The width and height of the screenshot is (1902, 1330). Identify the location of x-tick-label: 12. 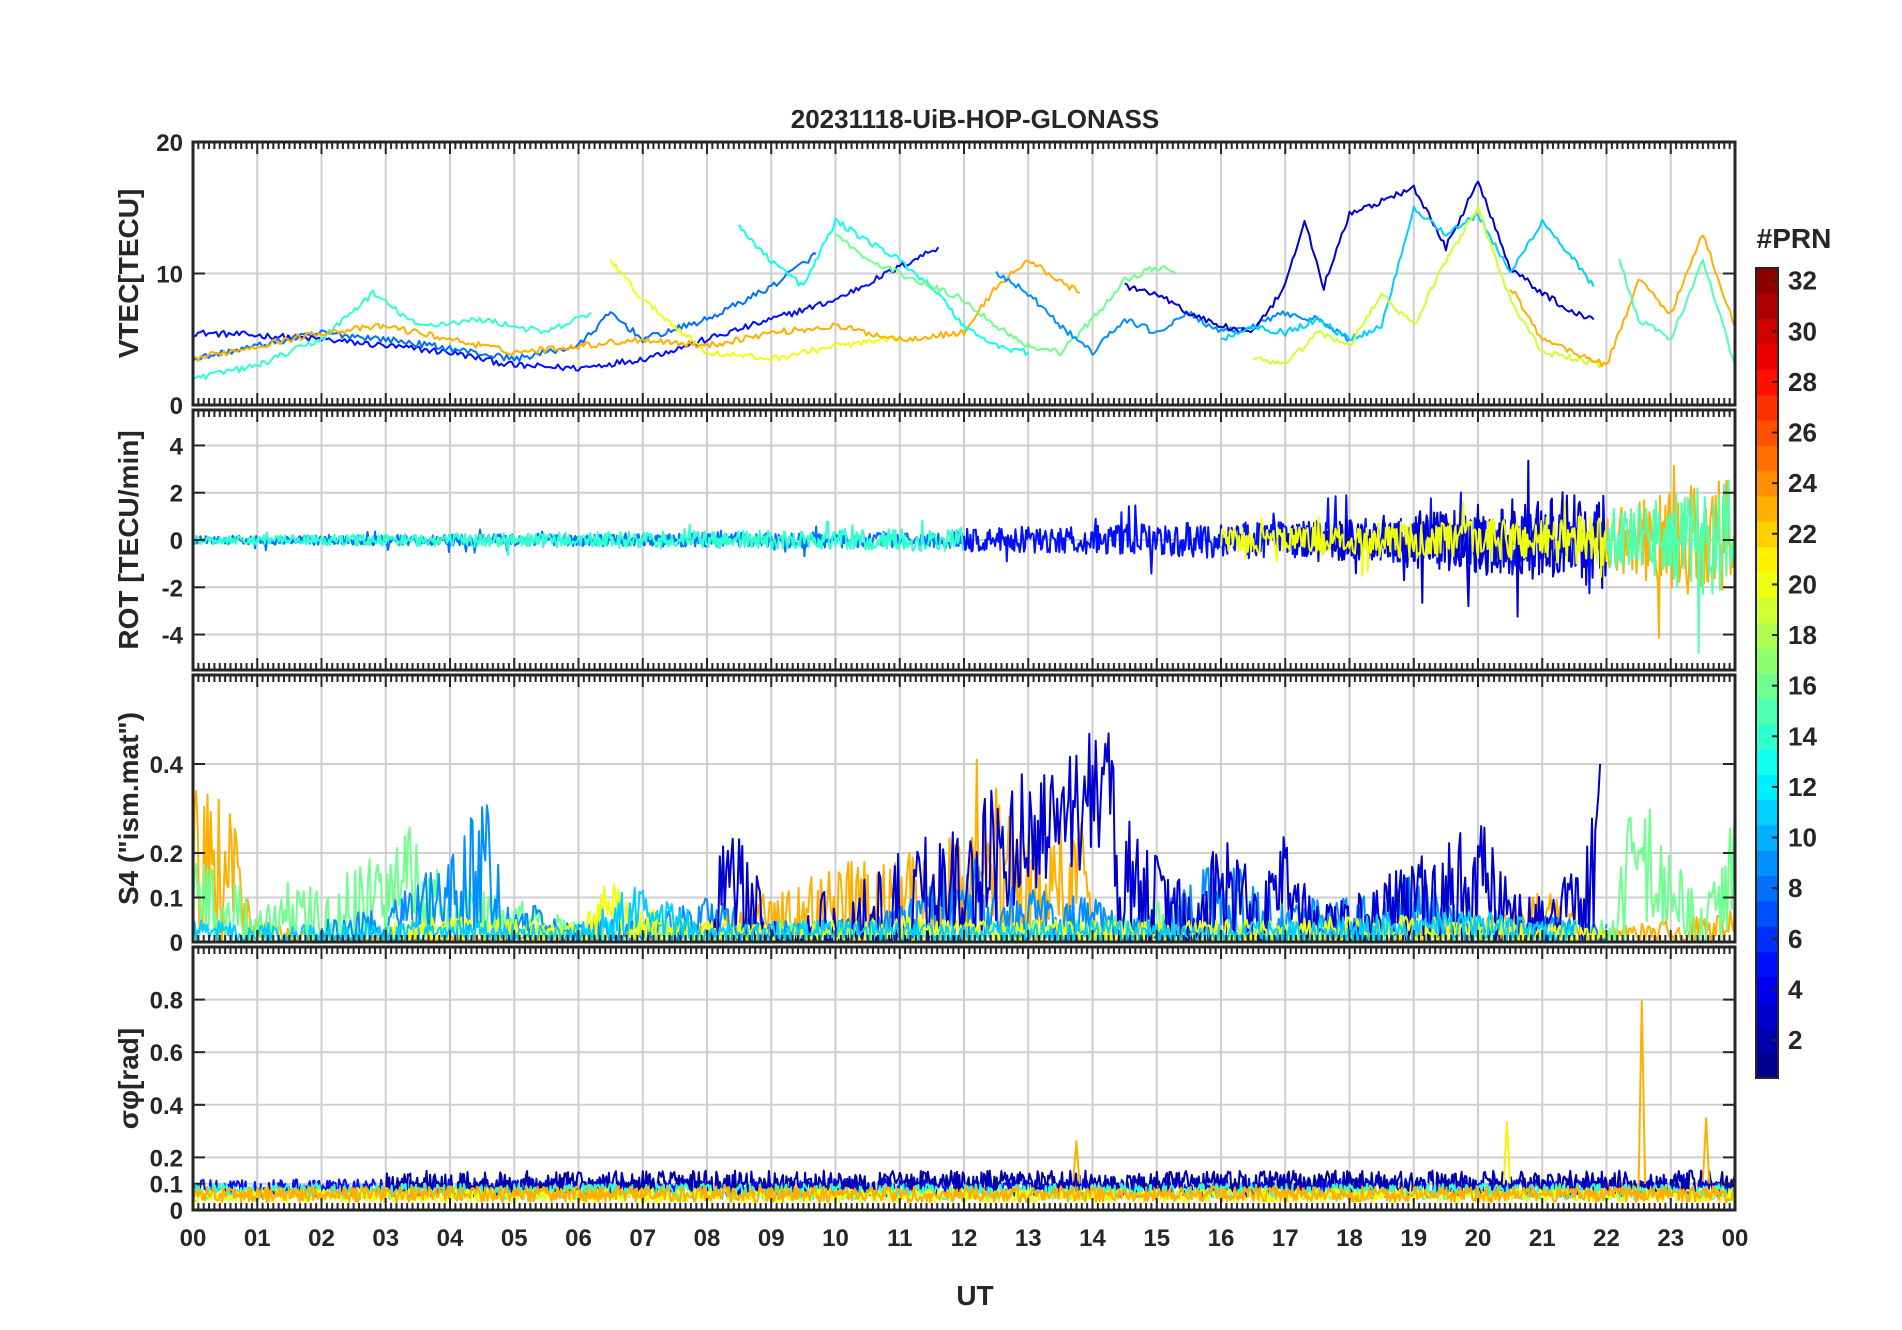
(964, 1238).